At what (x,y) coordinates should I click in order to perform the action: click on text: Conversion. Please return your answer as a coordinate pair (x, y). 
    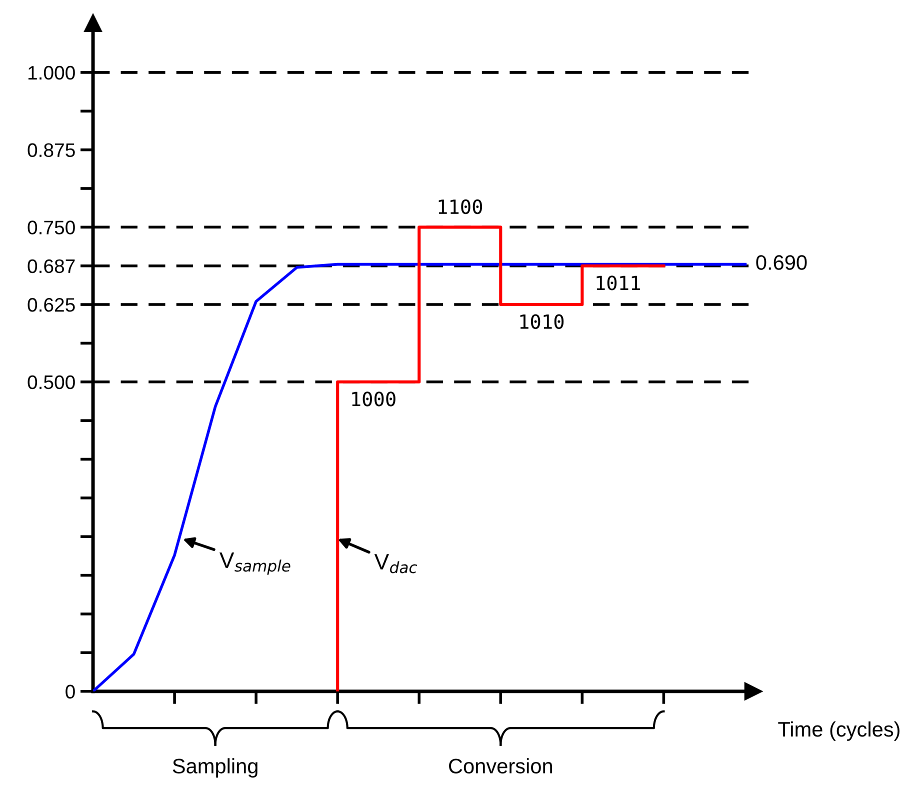
    Looking at the image, I should click on (500, 766).